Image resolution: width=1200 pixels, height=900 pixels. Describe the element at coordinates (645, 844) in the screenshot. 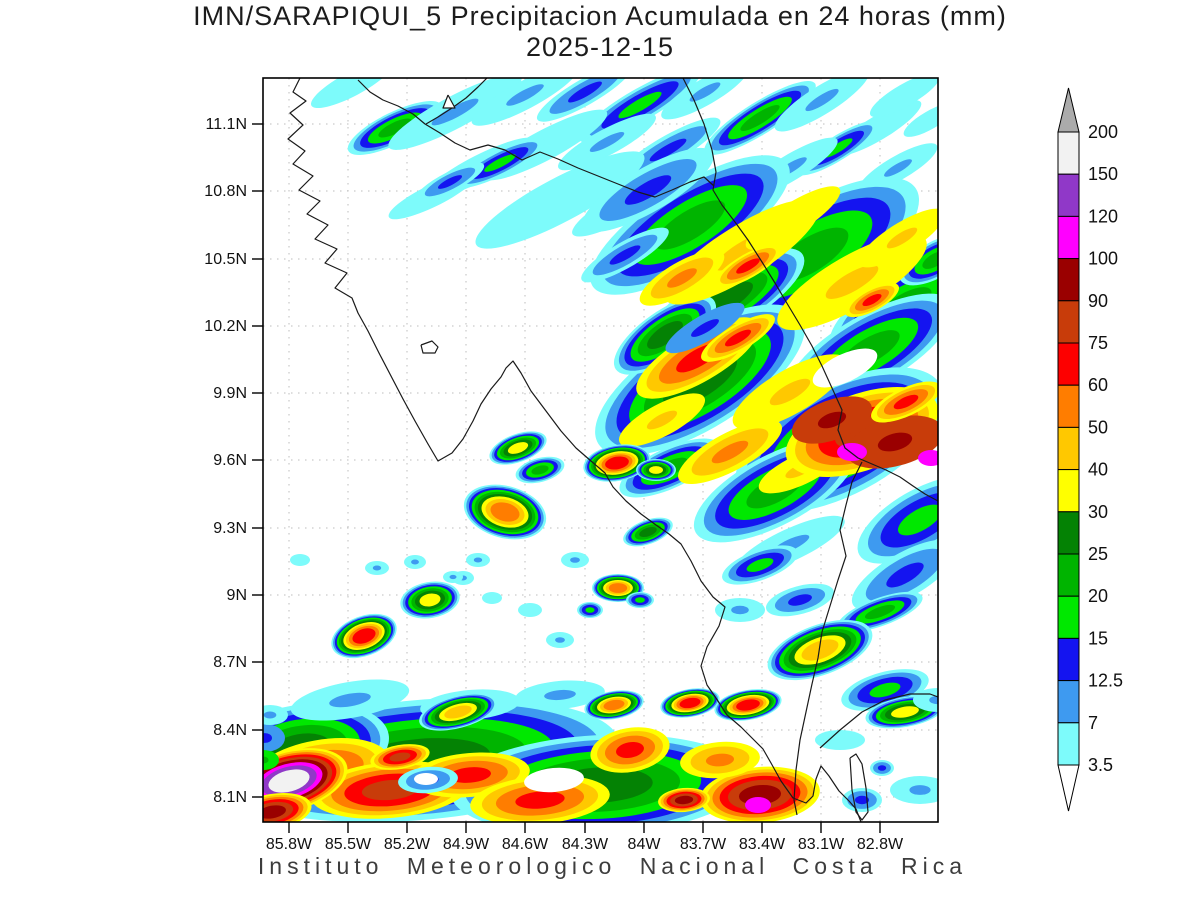

I see `lon-tick-label: 84W` at that location.